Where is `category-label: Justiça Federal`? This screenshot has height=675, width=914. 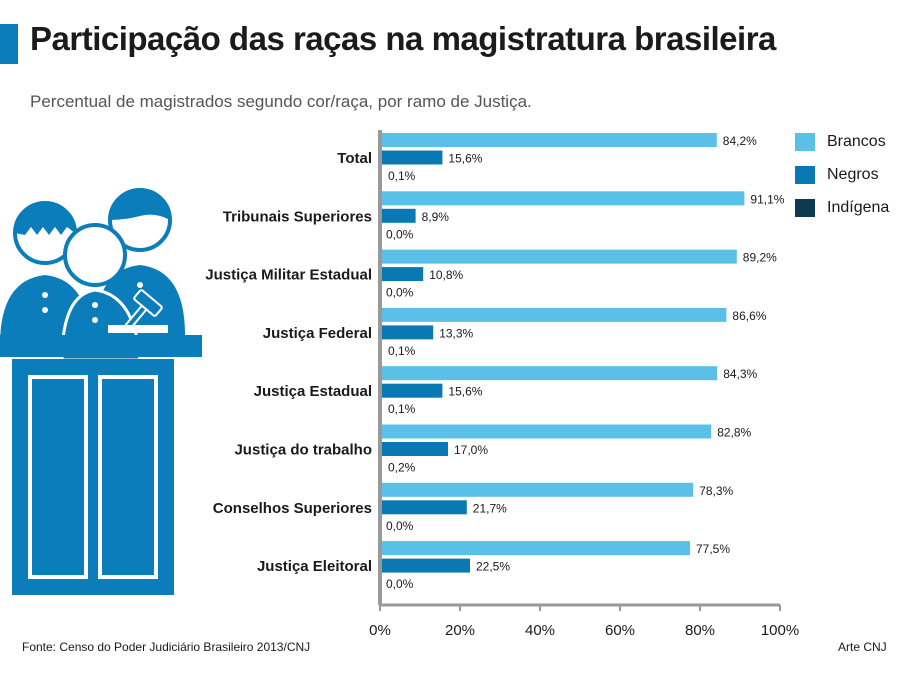 category-label: Justiça Federal is located at coordinates (317, 333).